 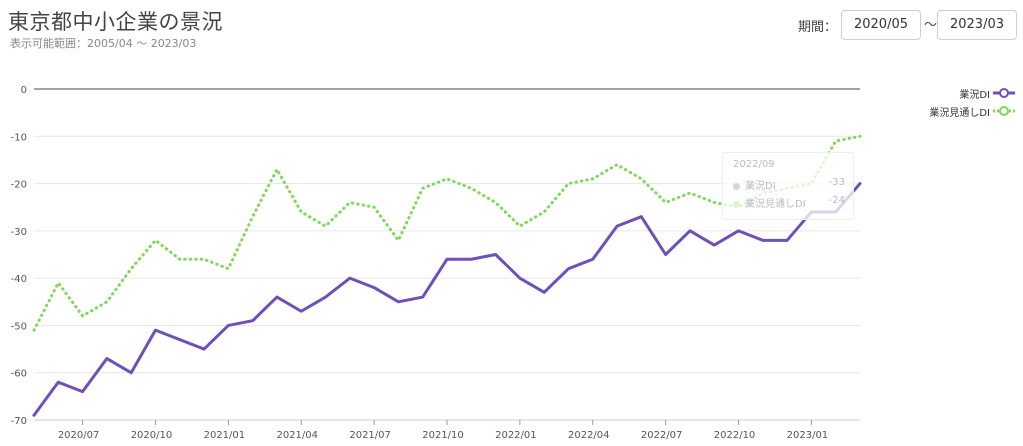 I want to click on chart-tooltip: 2022/09 業況DI -33 業況見通しDI -24, so click(x=788, y=186).